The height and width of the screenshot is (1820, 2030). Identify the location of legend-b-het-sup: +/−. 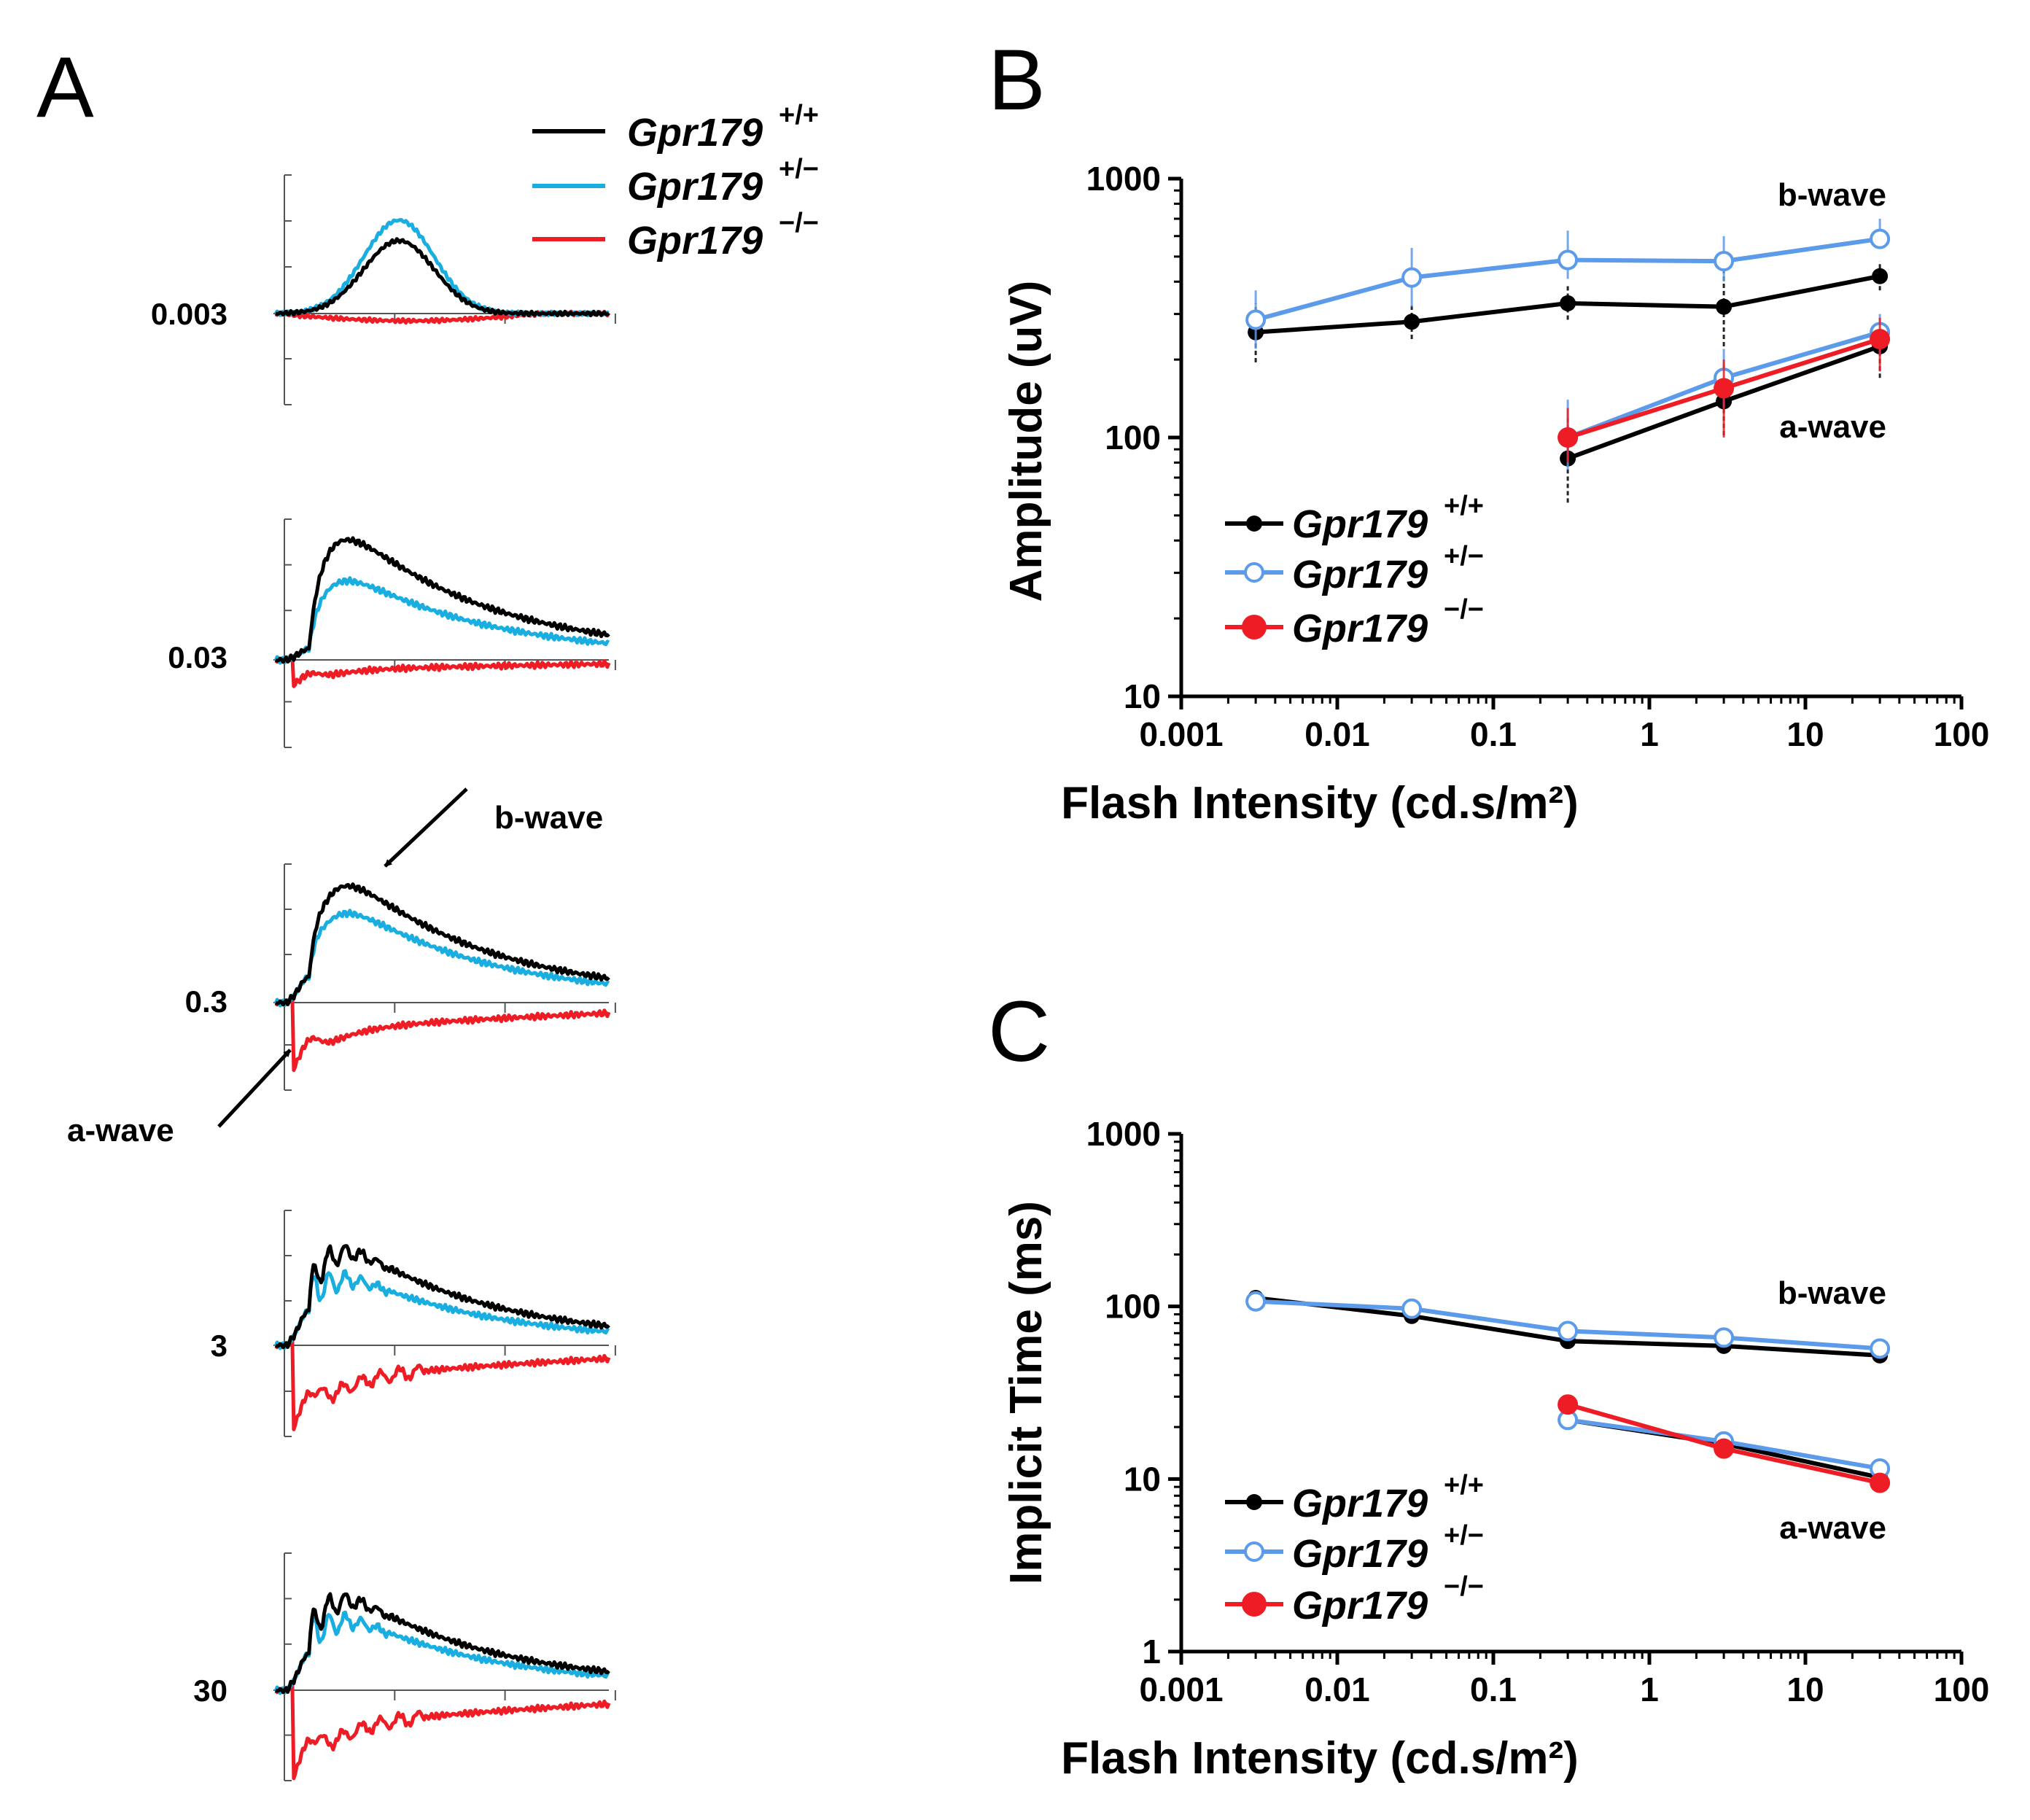
(1464, 556).